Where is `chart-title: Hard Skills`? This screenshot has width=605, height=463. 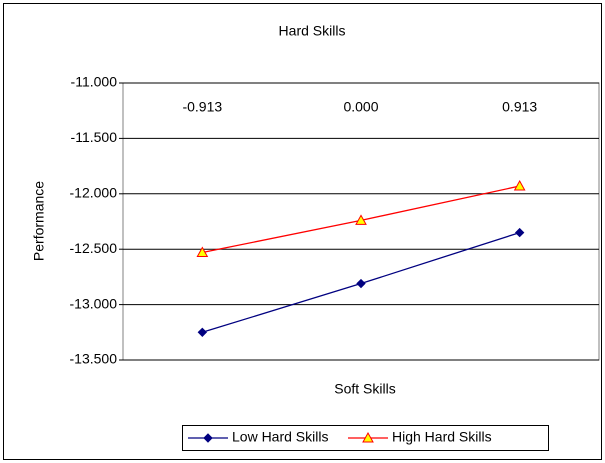
chart-title: Hard Skills is located at coordinates (312, 31).